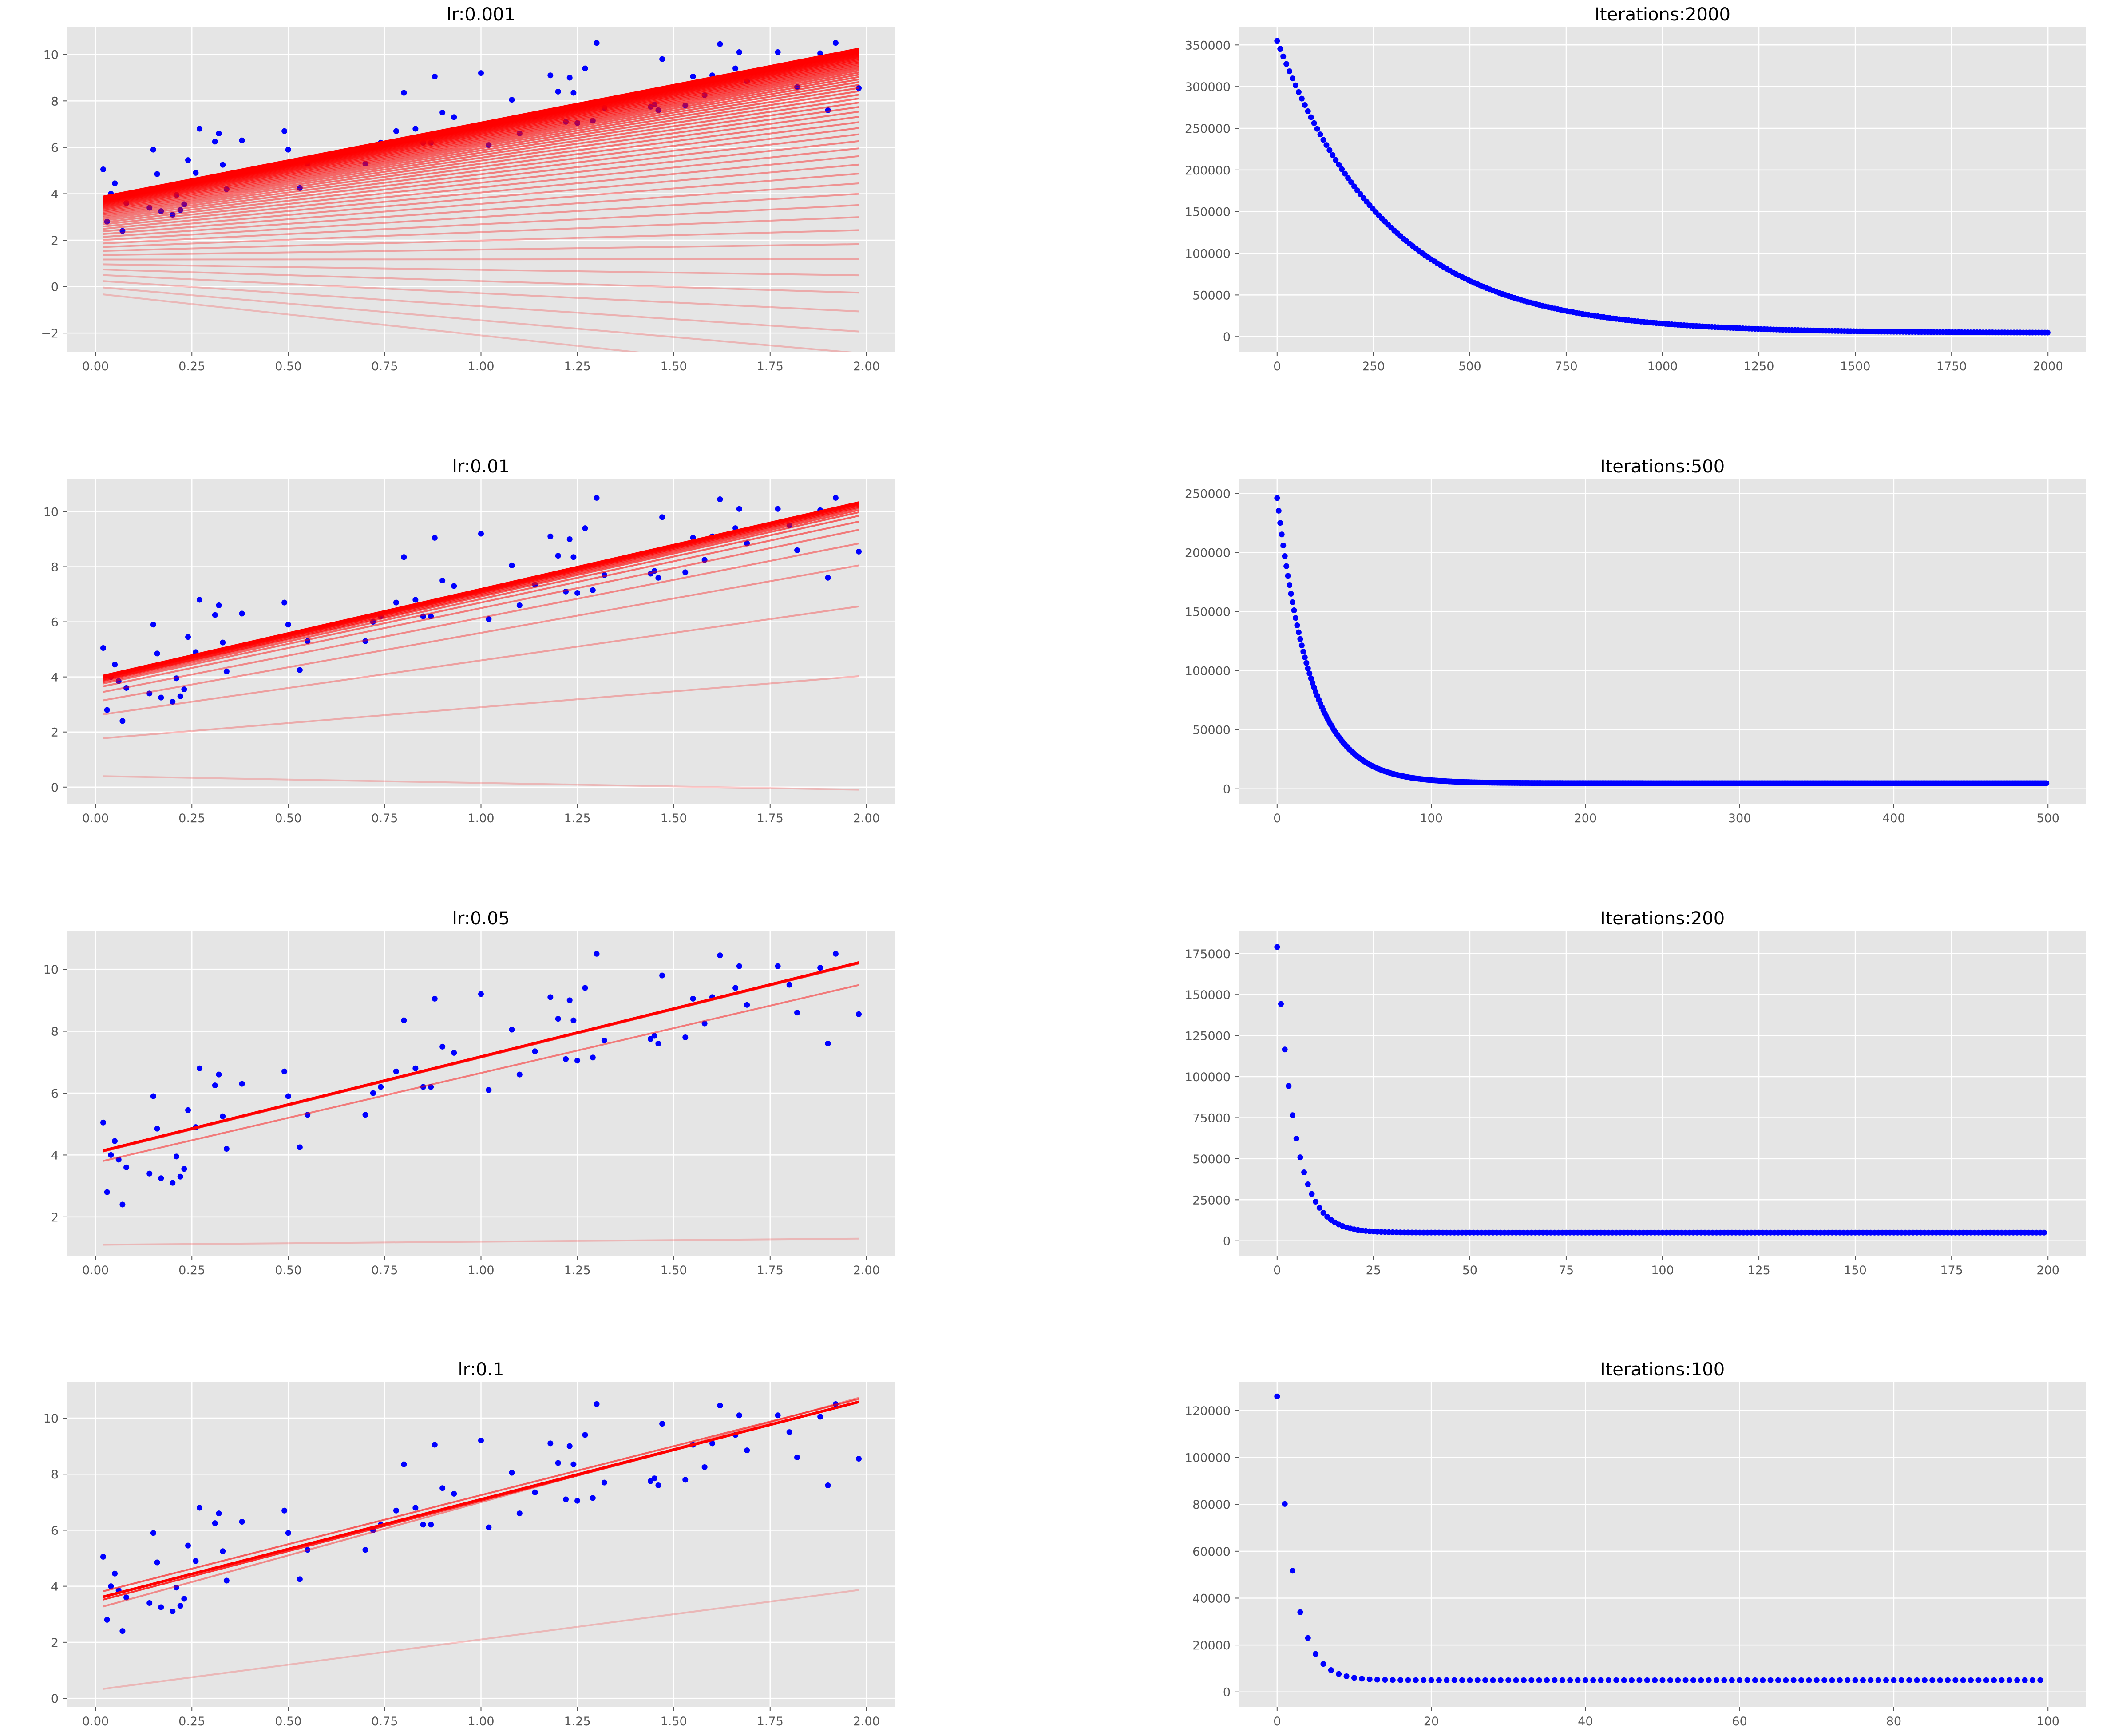 The image size is (2110, 1736). What do you see at coordinates (1227, 337) in the screenshot?
I see `y-tick-label: 0` at bounding box center [1227, 337].